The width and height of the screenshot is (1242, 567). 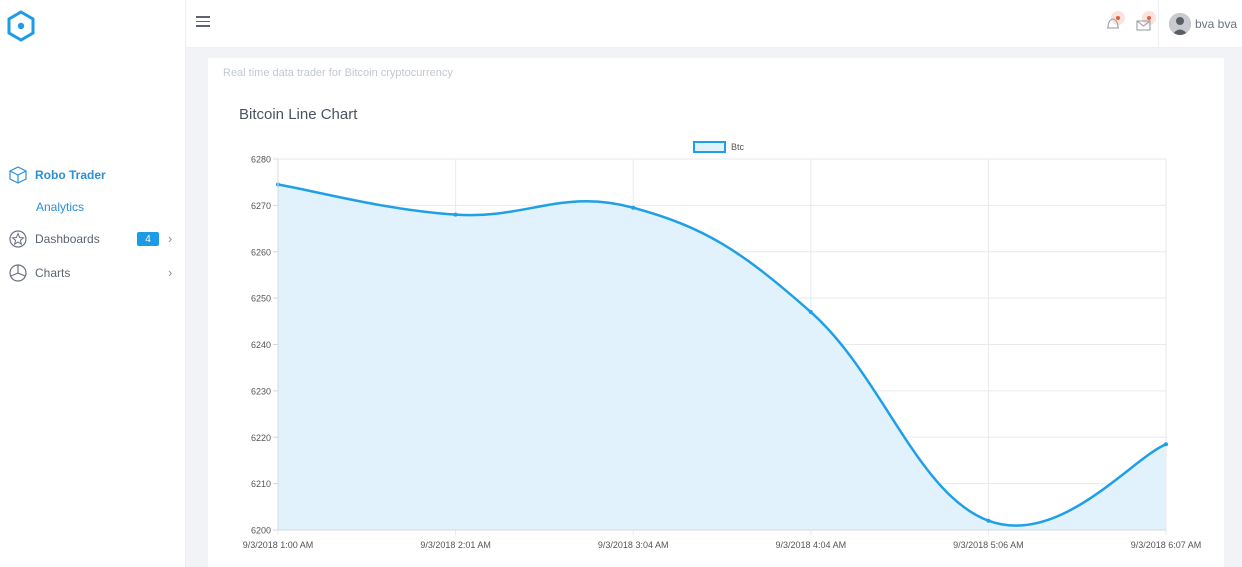 I want to click on legend-swatch-btc, so click(x=709, y=147).